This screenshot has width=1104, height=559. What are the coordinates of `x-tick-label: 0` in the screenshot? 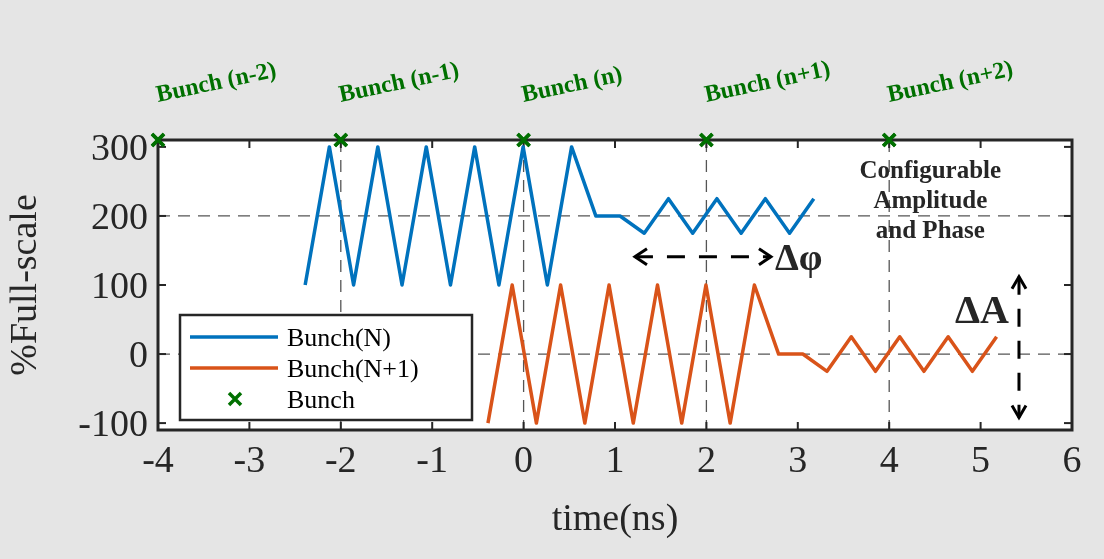 It's located at (524, 459).